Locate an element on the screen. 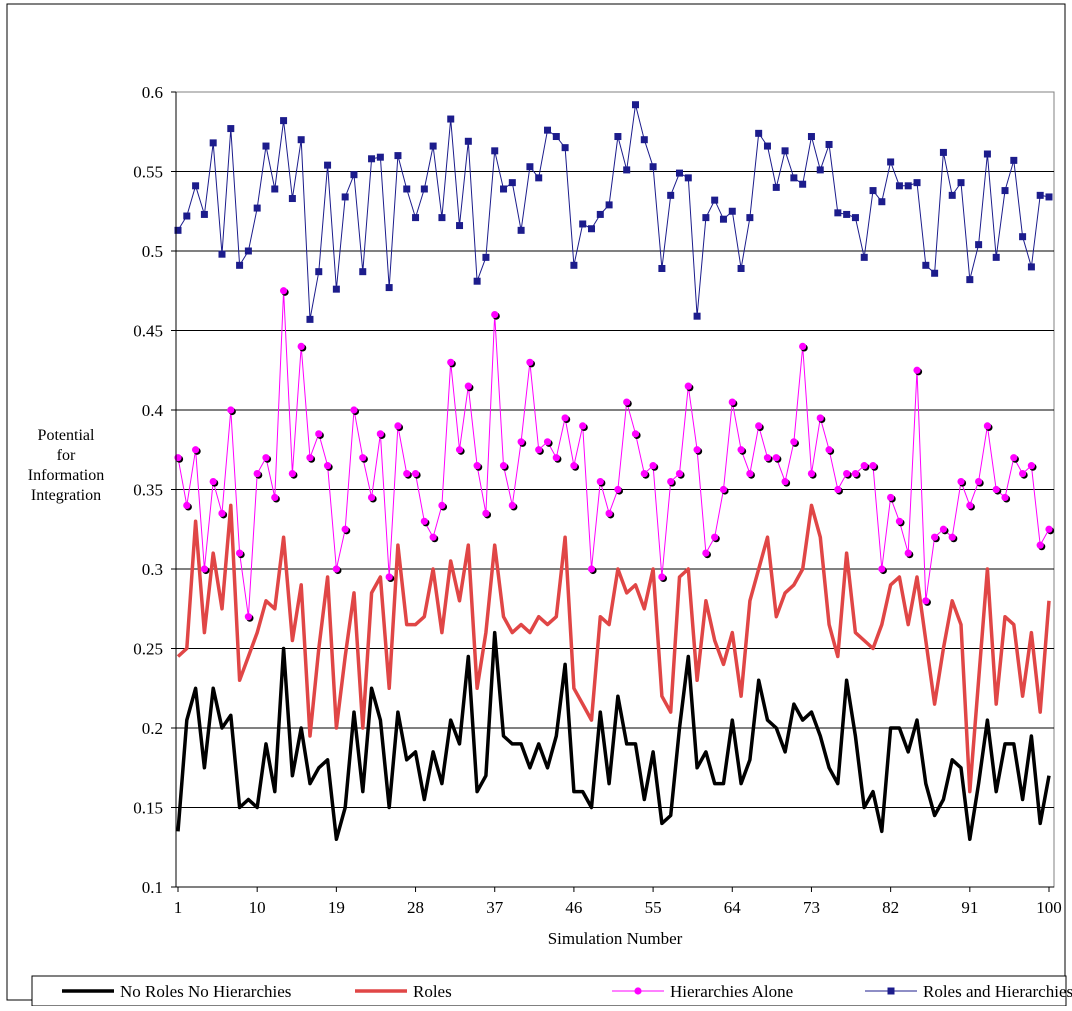 The image size is (1072, 1011). x-tick-label: 37 is located at coordinates (495, 907).